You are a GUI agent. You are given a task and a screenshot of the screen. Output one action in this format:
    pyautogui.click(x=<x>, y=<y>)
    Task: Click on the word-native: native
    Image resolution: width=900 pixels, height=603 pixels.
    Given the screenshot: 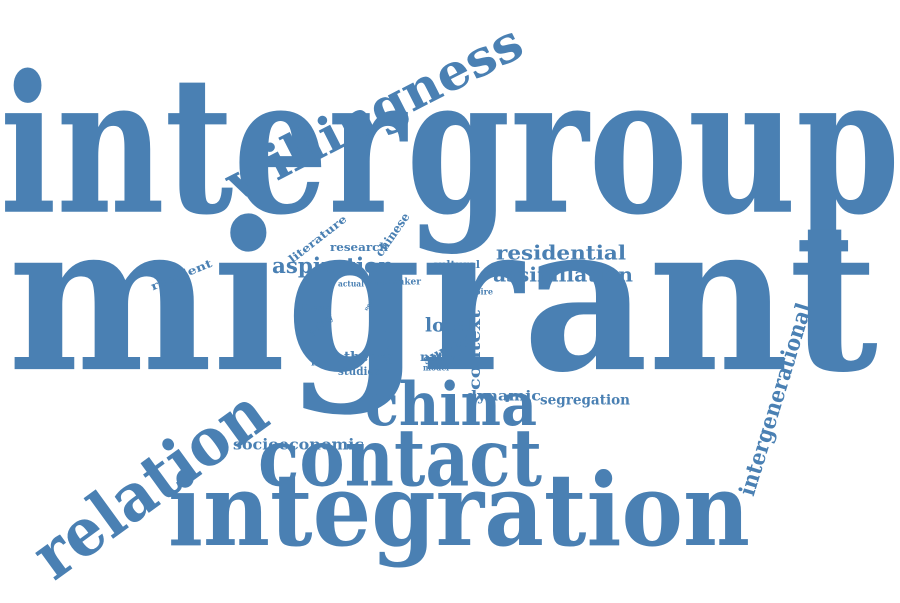 What is the action you would take?
    pyautogui.click(x=442, y=356)
    